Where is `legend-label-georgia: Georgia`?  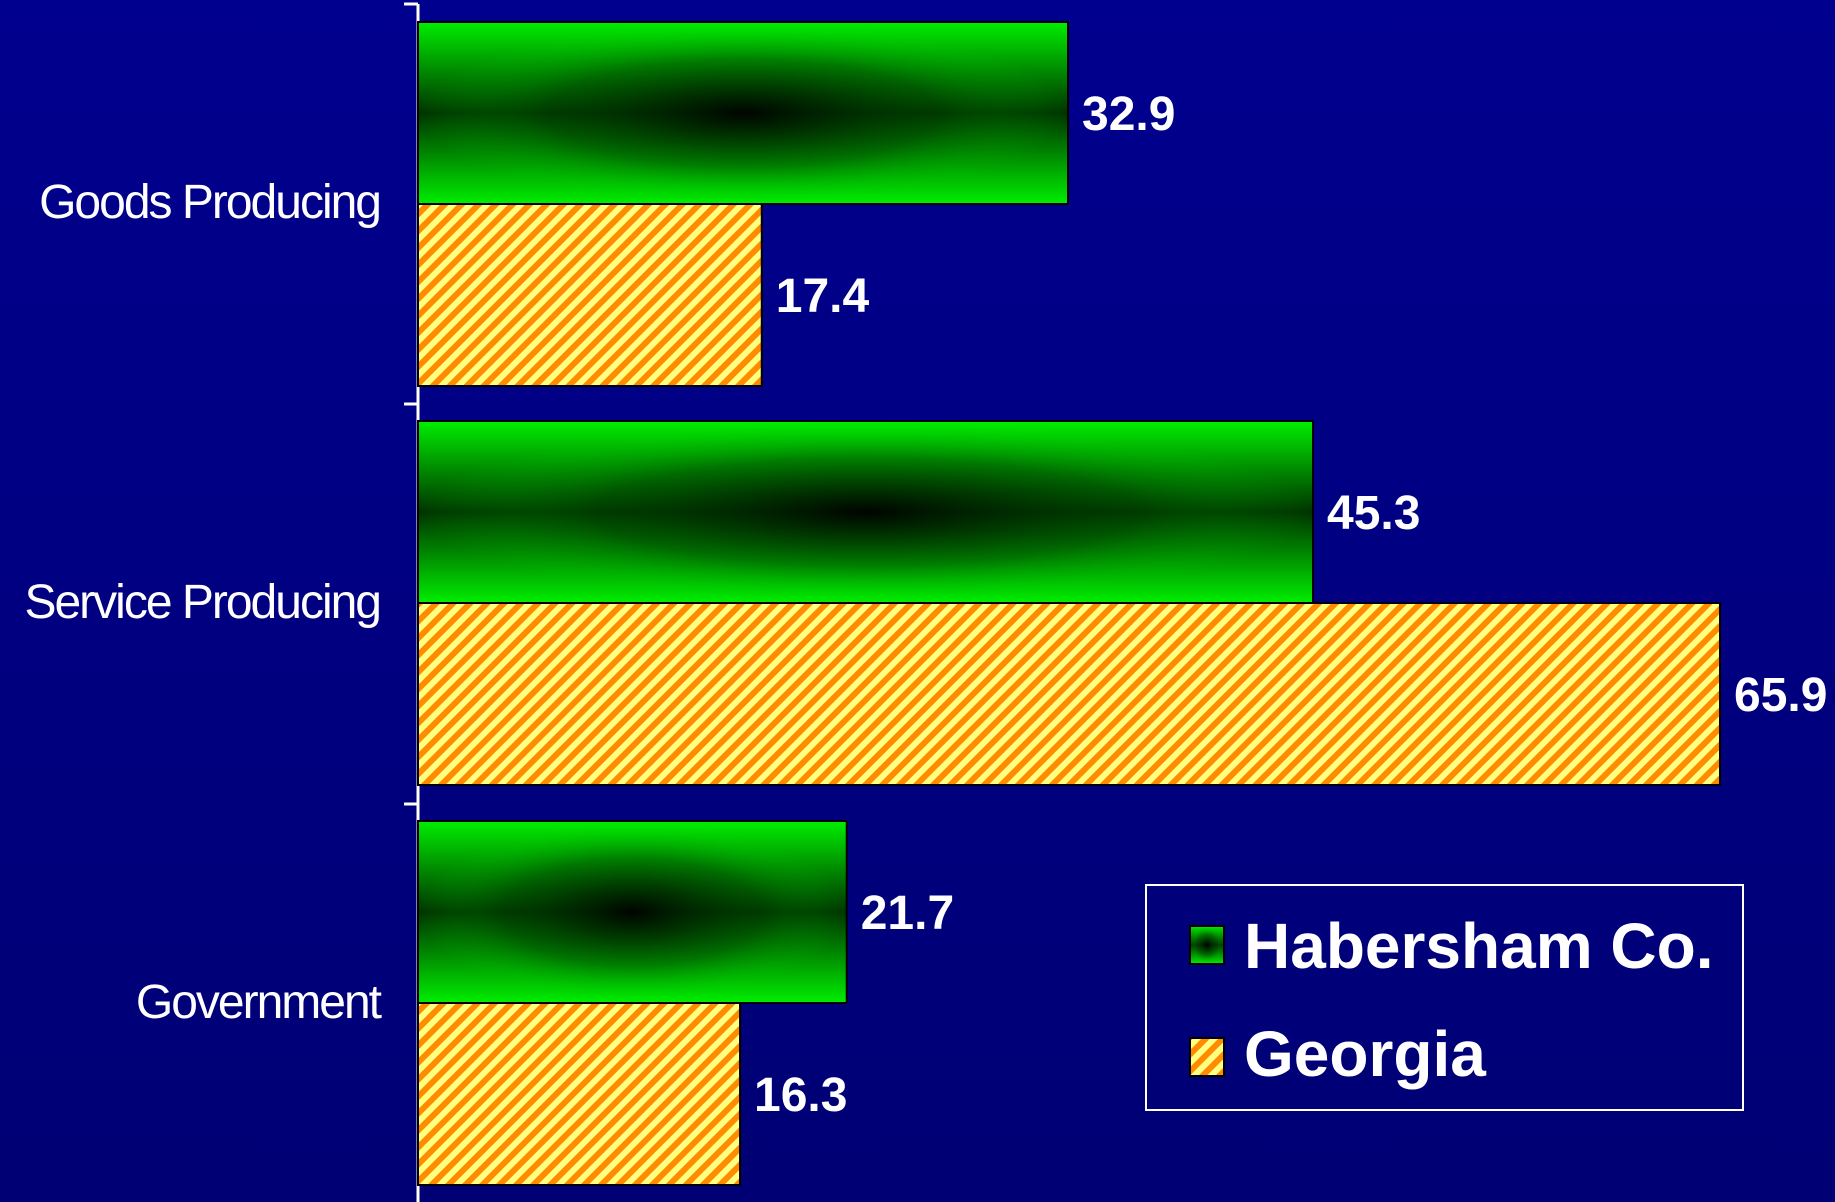 legend-label-georgia: Georgia is located at coordinates (1365, 1054).